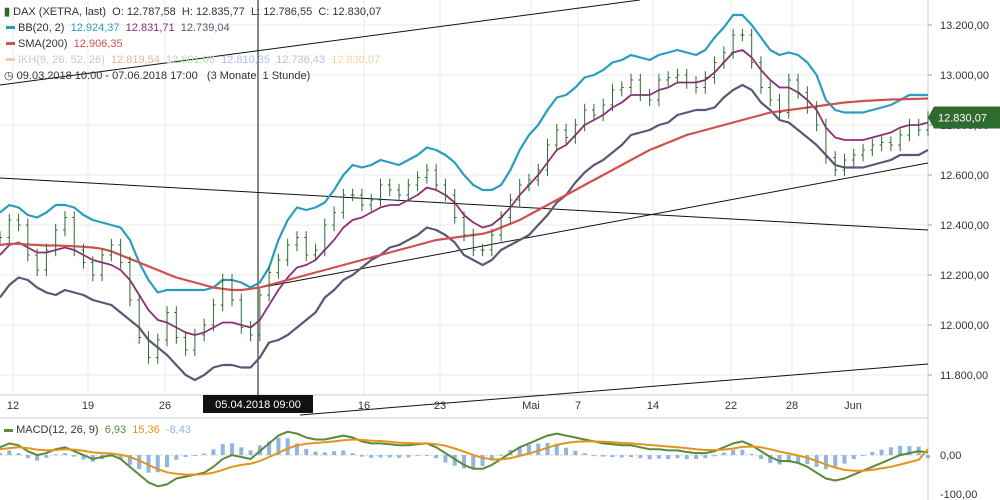 This screenshot has height=500, width=1000. Describe the element at coordinates (57, 430) in the screenshot. I see `legend-macd-name: MACD(12, 26, 9)` at that location.